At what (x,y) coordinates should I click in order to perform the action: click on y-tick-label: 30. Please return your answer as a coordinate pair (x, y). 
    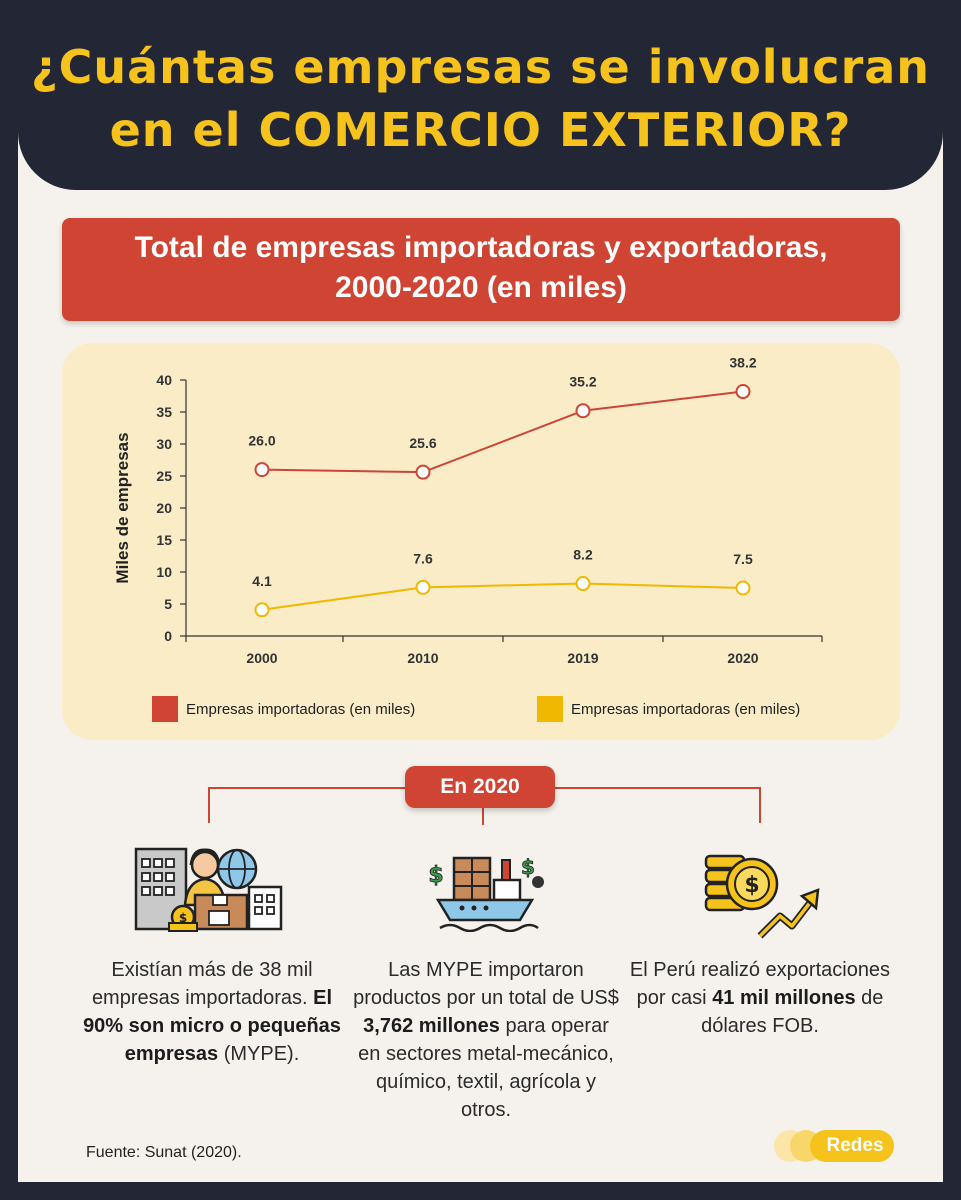
    Looking at the image, I should click on (164, 444).